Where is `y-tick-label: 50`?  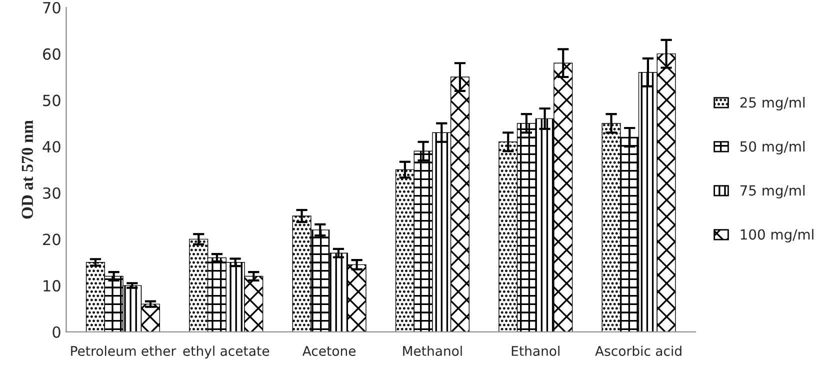
y-tick-label: 50 is located at coordinates (51, 100).